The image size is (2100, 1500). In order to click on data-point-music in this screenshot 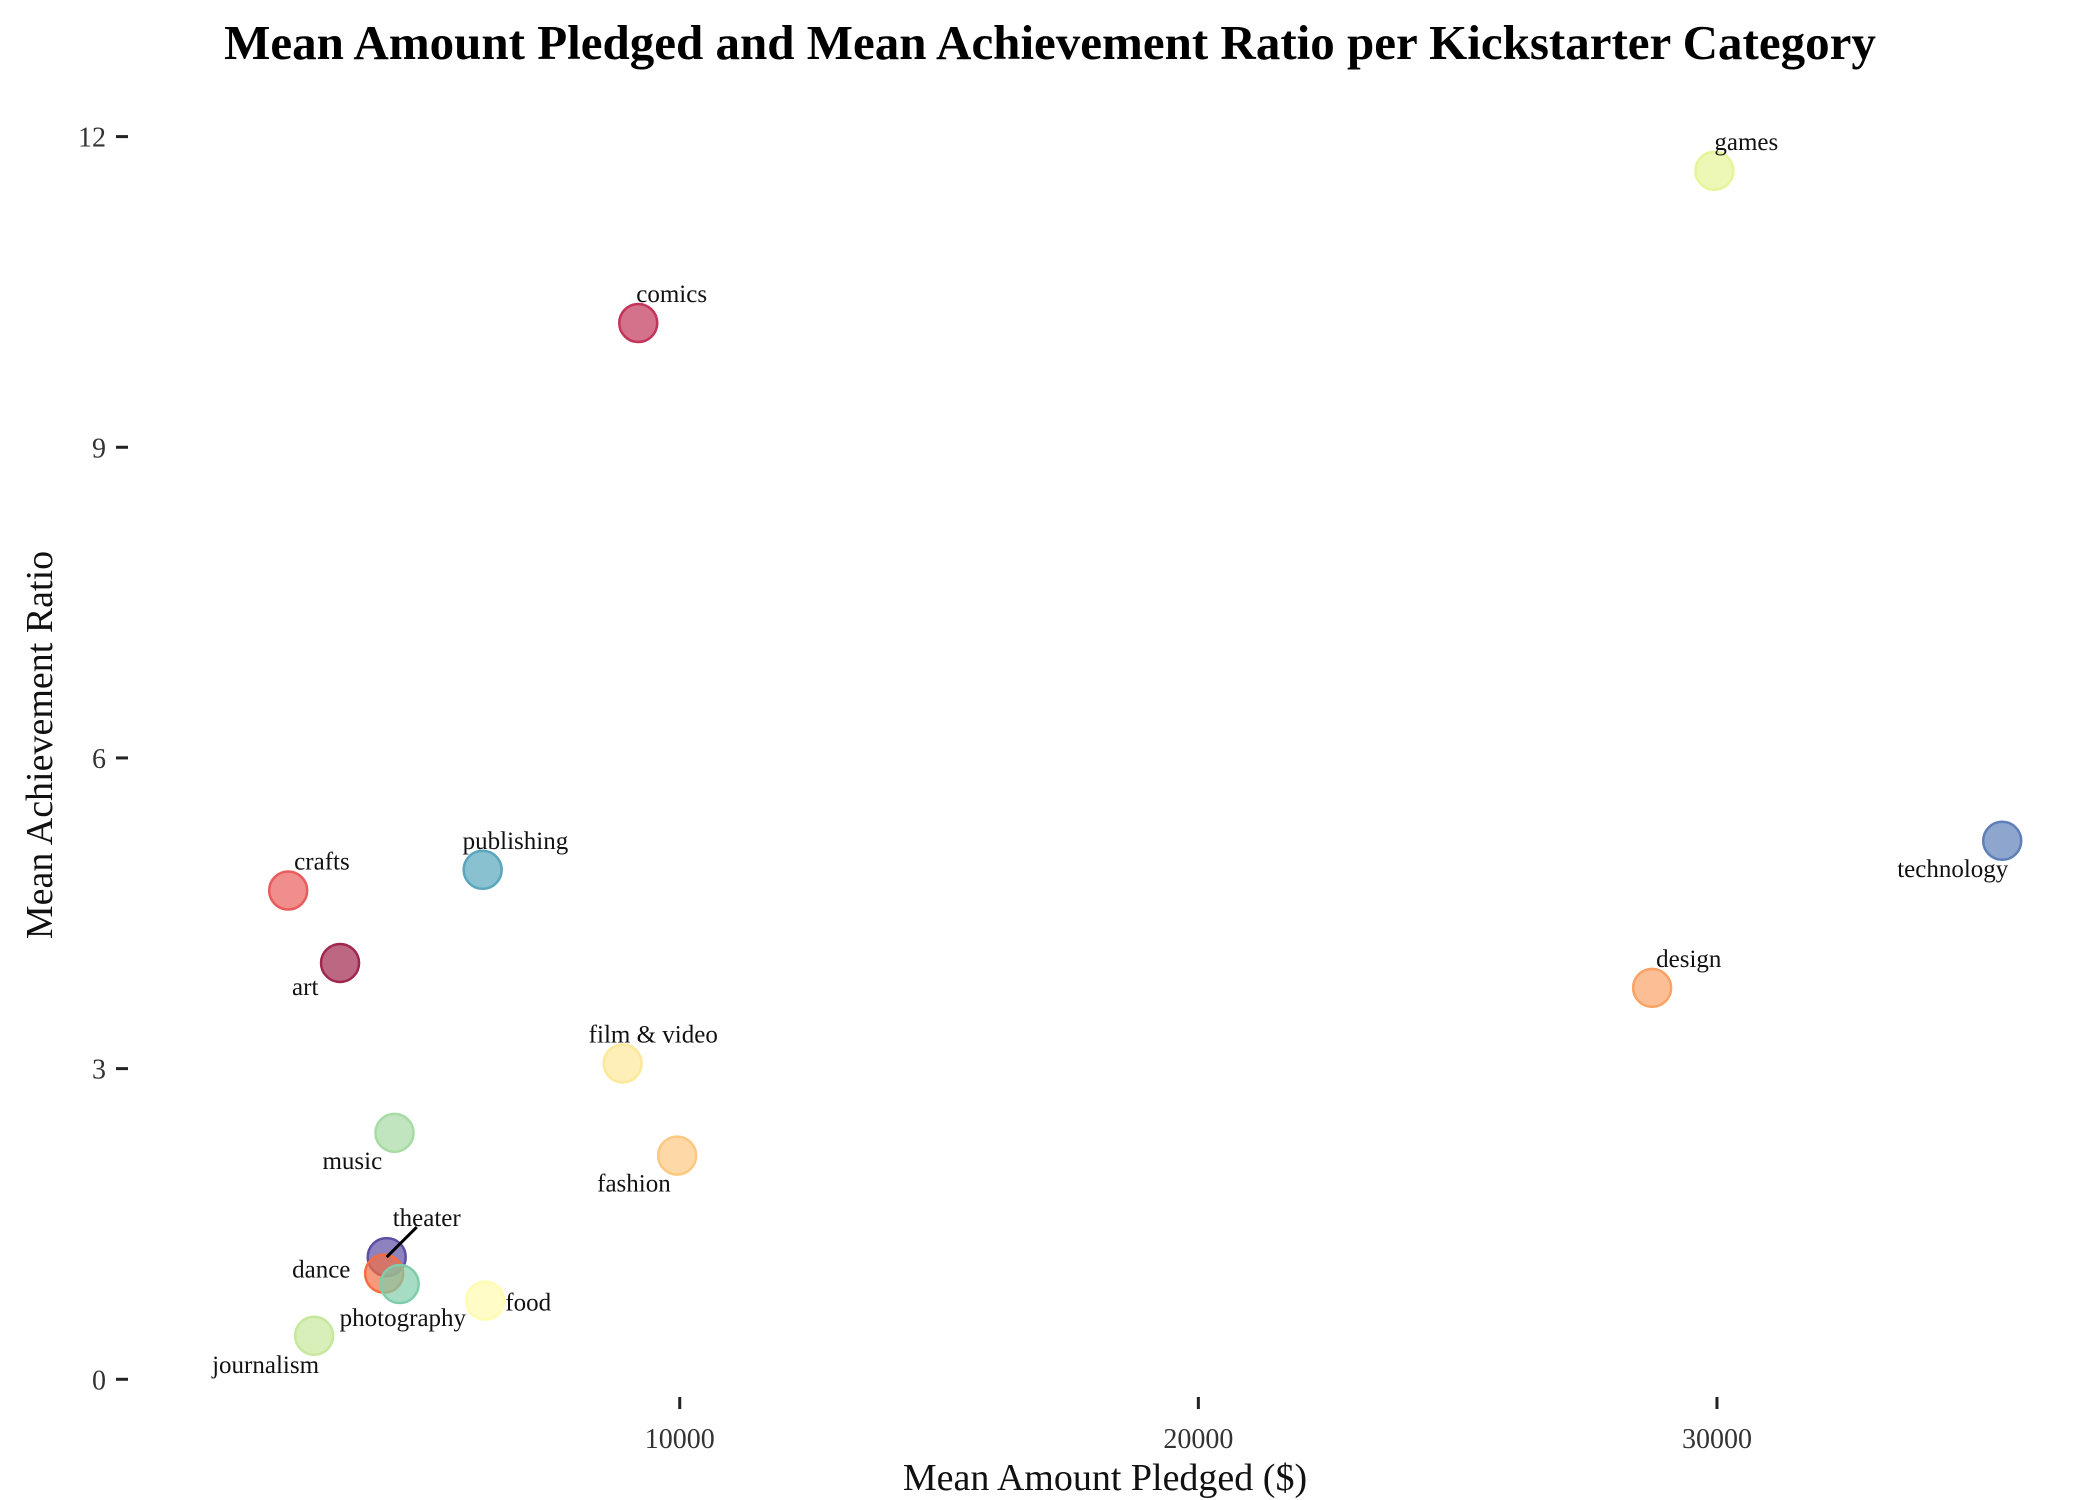, I will do `click(394, 1133)`.